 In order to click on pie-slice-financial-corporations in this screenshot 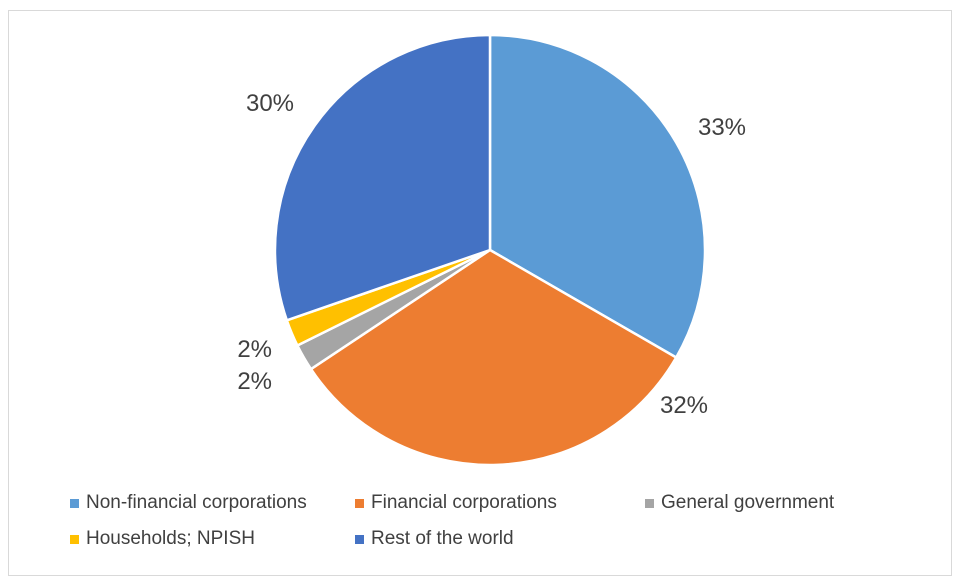, I will do `click(493, 357)`.